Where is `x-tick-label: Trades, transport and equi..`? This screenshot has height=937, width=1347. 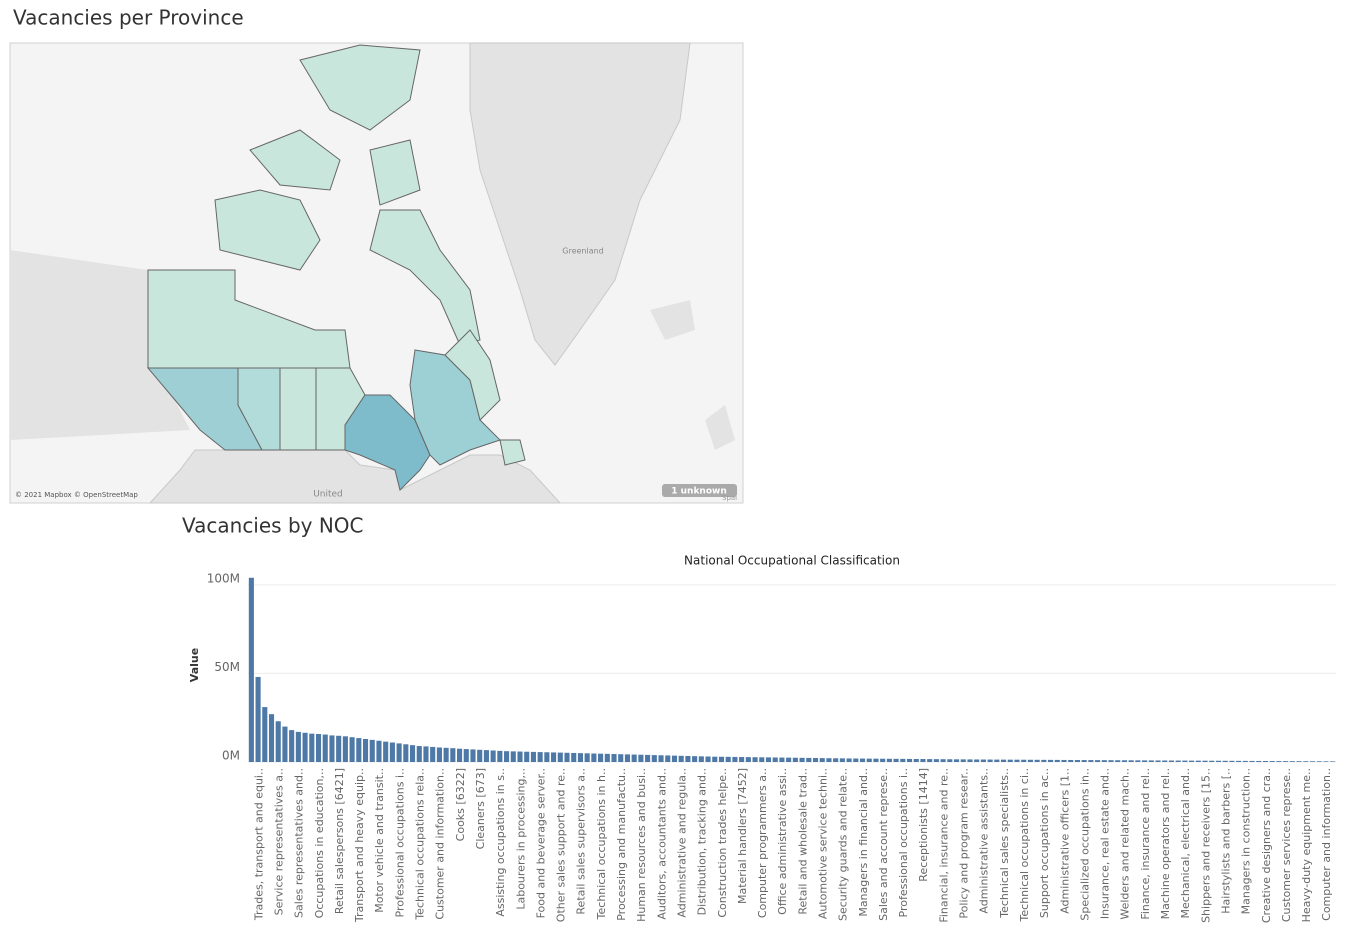 x-tick-label: Trades, transport and equi.. is located at coordinates (258, 844).